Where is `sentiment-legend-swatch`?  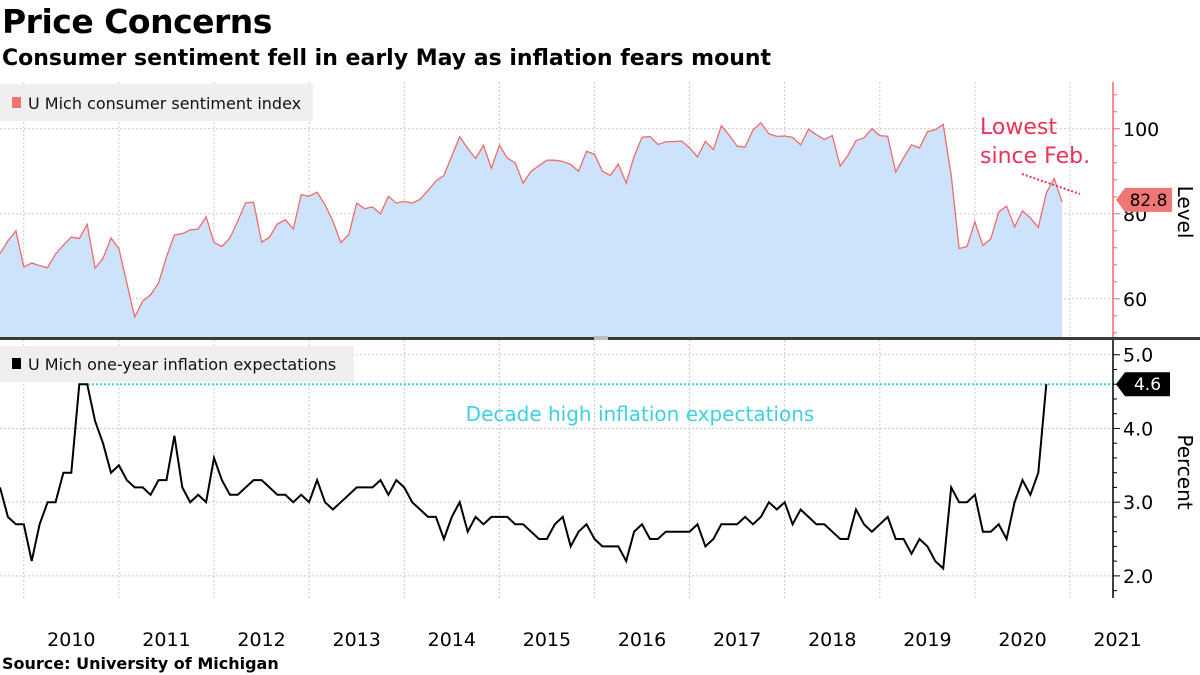
sentiment-legend-swatch is located at coordinates (16, 102).